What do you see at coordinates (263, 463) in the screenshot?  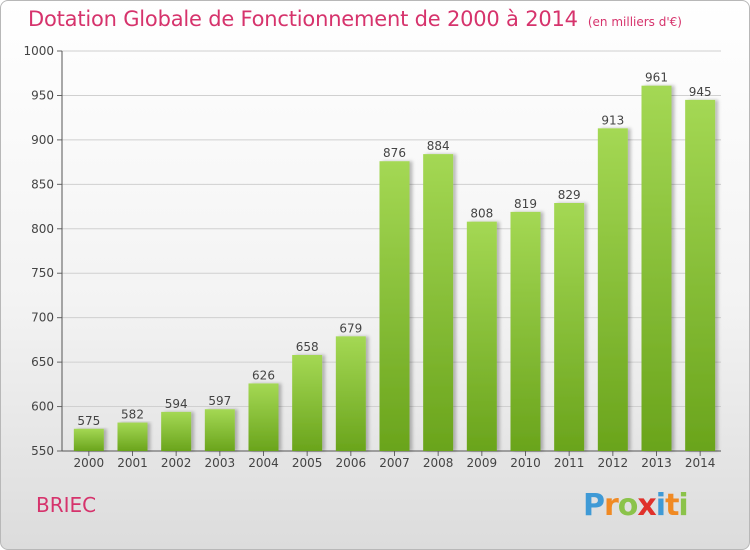 I see `x-tick-label: 2004` at bounding box center [263, 463].